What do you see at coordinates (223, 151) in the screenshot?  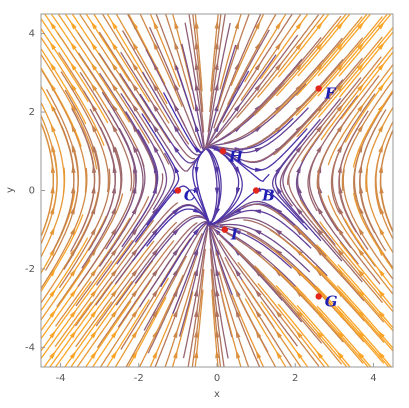 I see `point` at bounding box center [223, 151].